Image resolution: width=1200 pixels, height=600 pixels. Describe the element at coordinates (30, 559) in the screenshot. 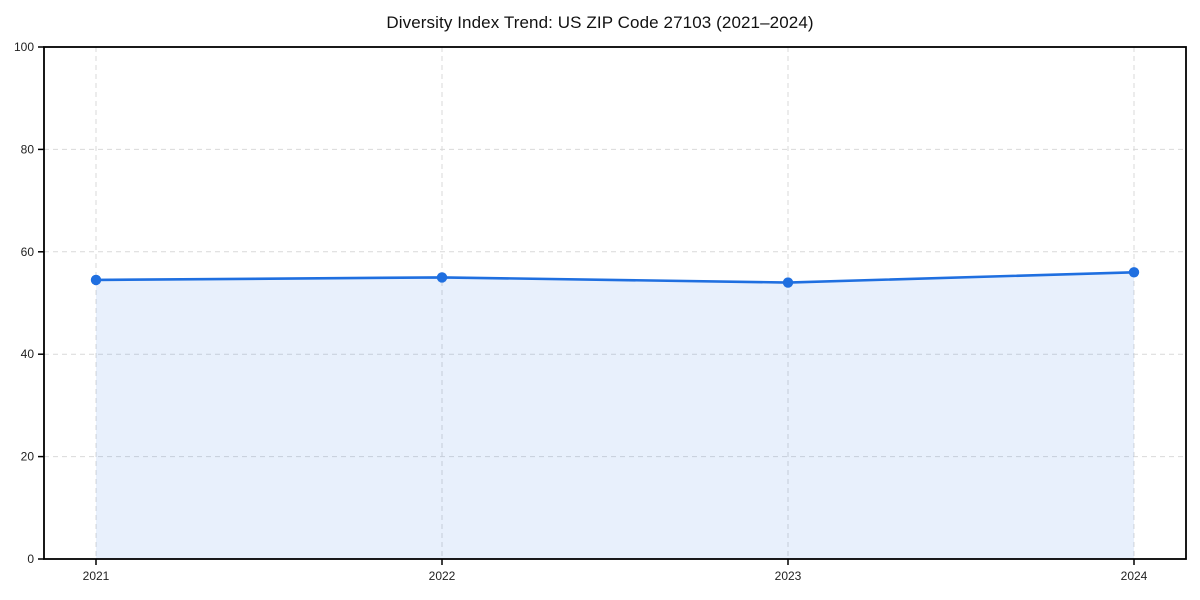

I see `y-tick-label: 0` at that location.